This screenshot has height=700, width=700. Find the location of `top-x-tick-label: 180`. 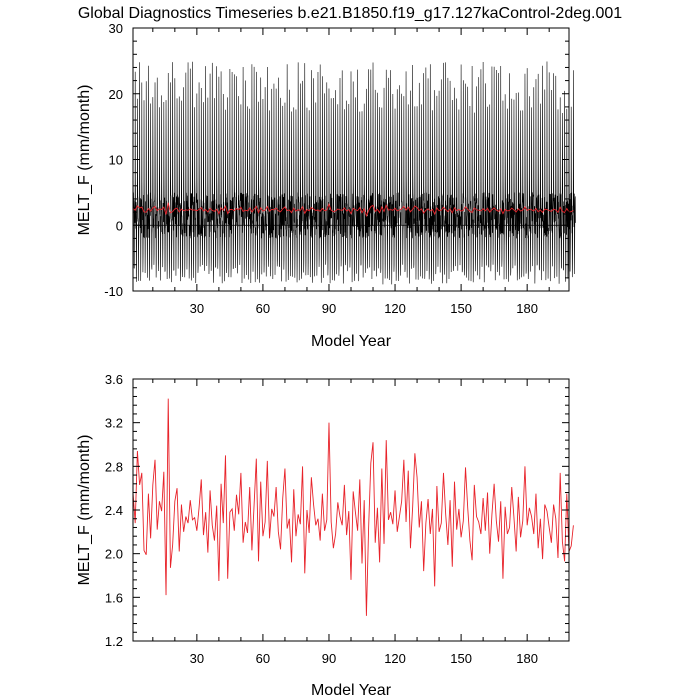

top-x-tick-label: 180 is located at coordinates (527, 308).